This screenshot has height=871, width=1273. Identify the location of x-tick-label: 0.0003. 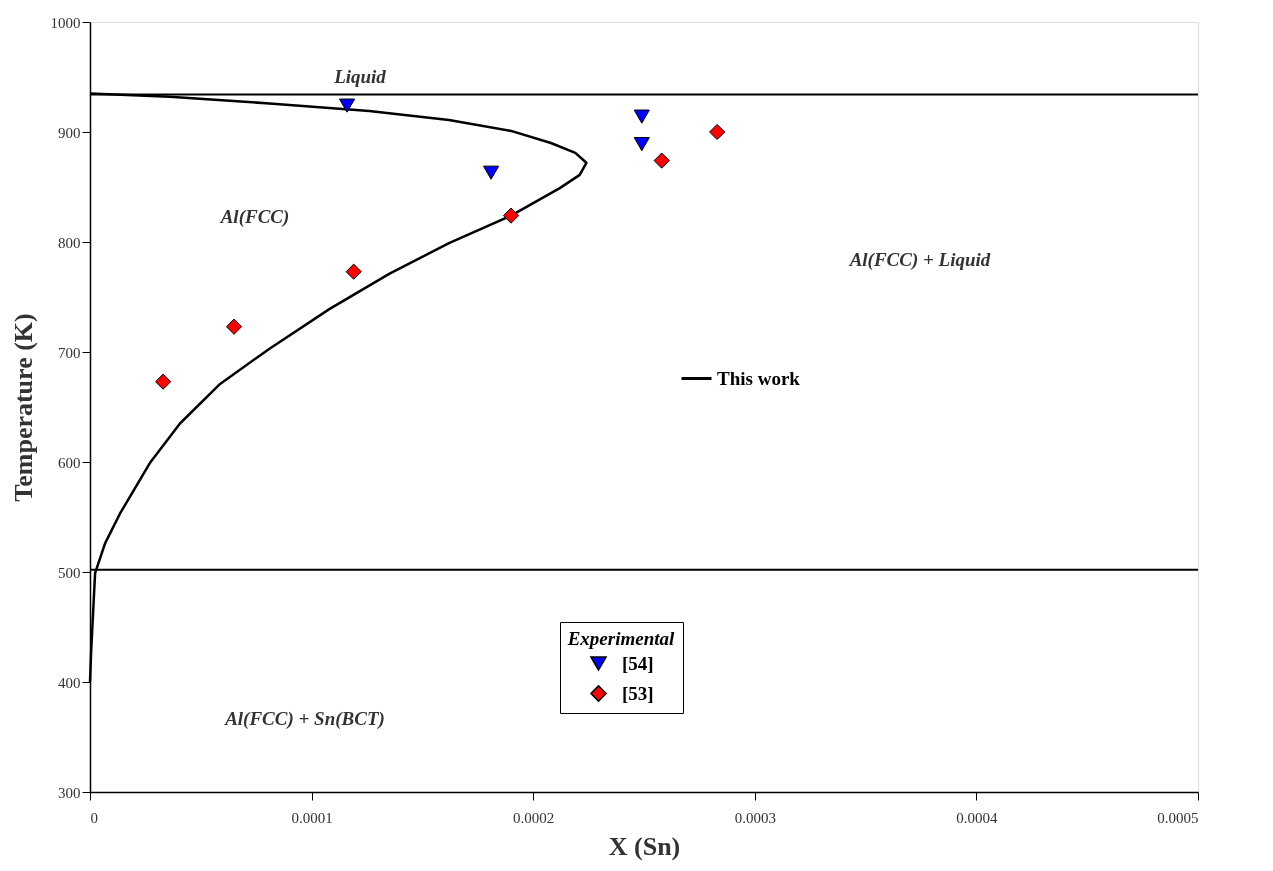
(755, 817).